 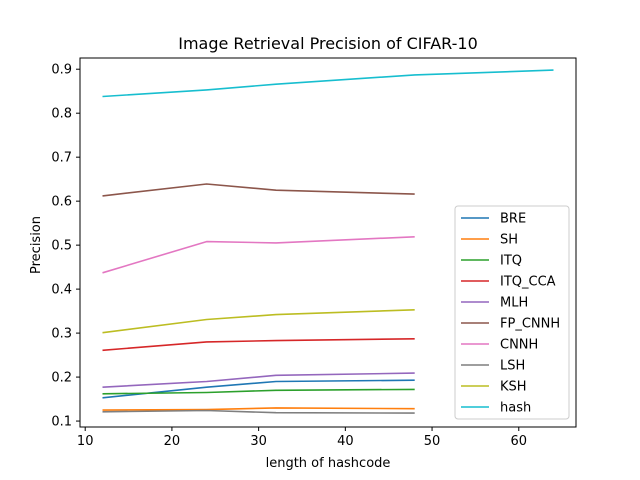 What do you see at coordinates (515, 408) in the screenshot?
I see `legend-label: hash` at bounding box center [515, 408].